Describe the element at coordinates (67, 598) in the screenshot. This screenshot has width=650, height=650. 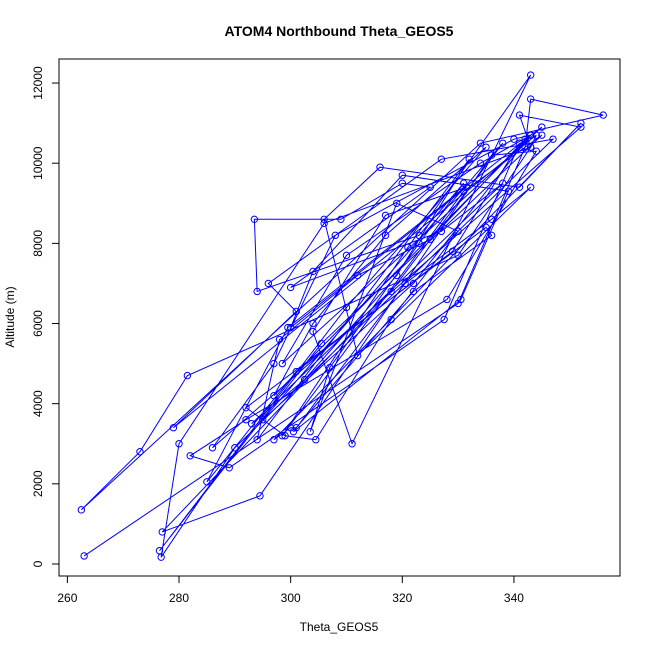
I see `x-tick-label: 260` at that location.